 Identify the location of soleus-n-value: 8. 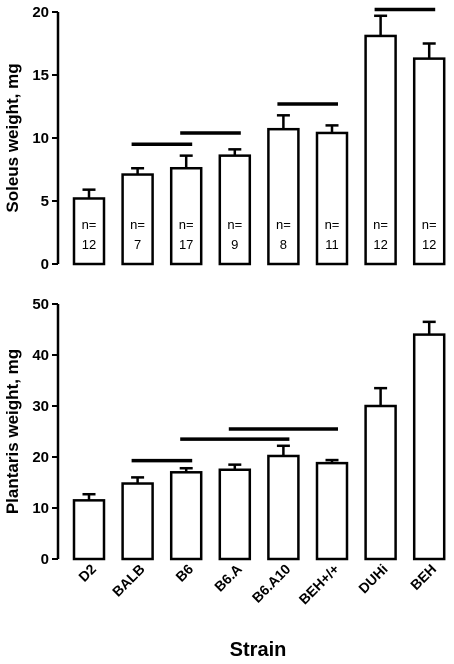
(283, 244).